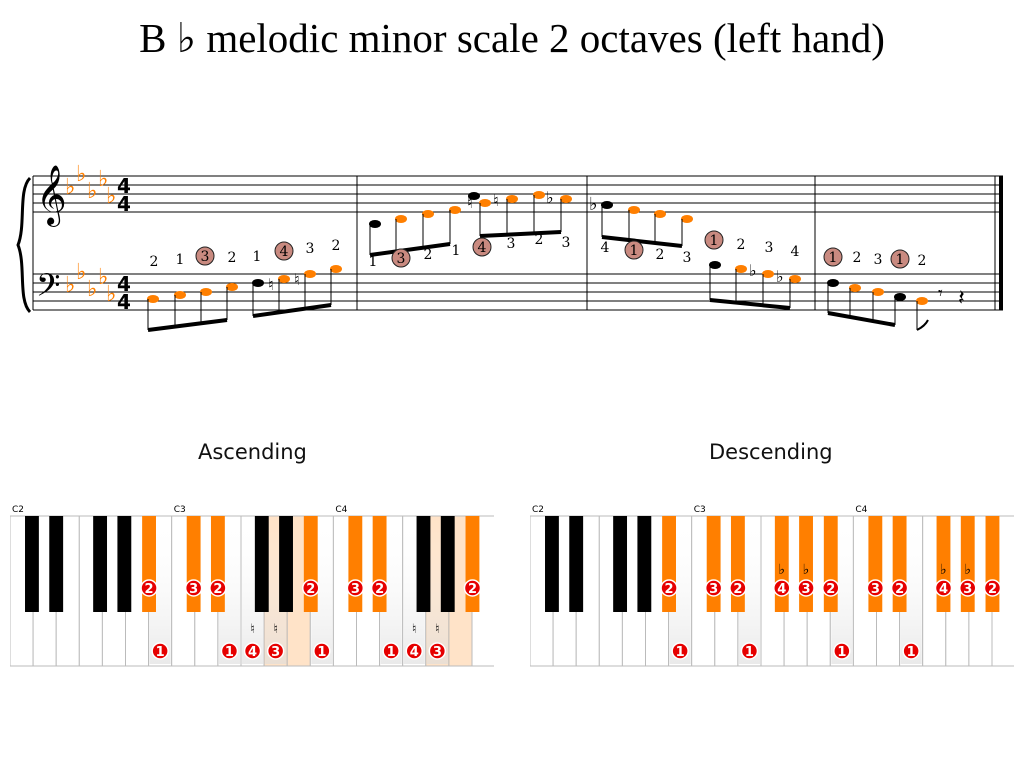  What do you see at coordinates (24, 245) in the screenshot?
I see `grand-staff-brace` at bounding box center [24, 245].